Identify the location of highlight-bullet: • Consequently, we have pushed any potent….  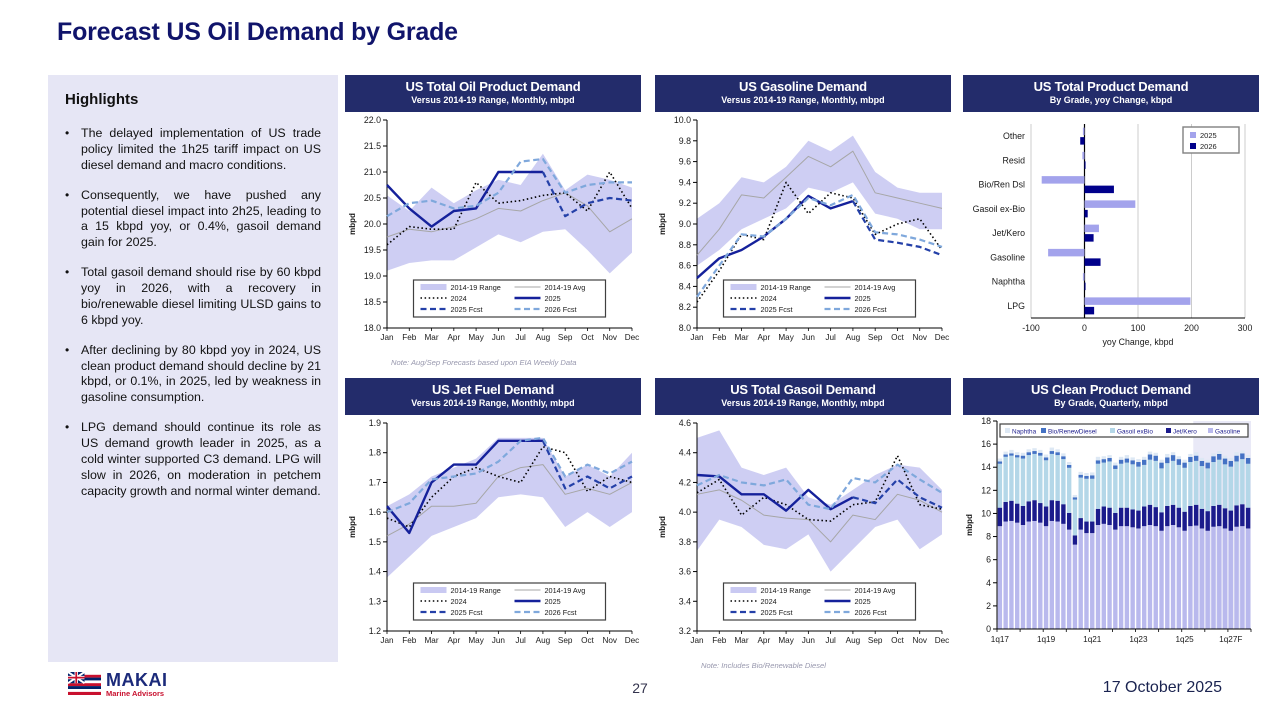
(193, 220).